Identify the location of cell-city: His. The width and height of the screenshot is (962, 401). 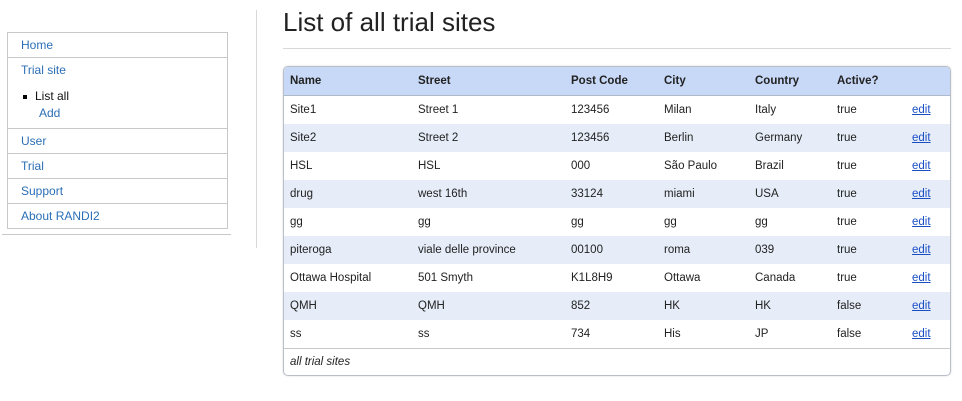
(672, 334).